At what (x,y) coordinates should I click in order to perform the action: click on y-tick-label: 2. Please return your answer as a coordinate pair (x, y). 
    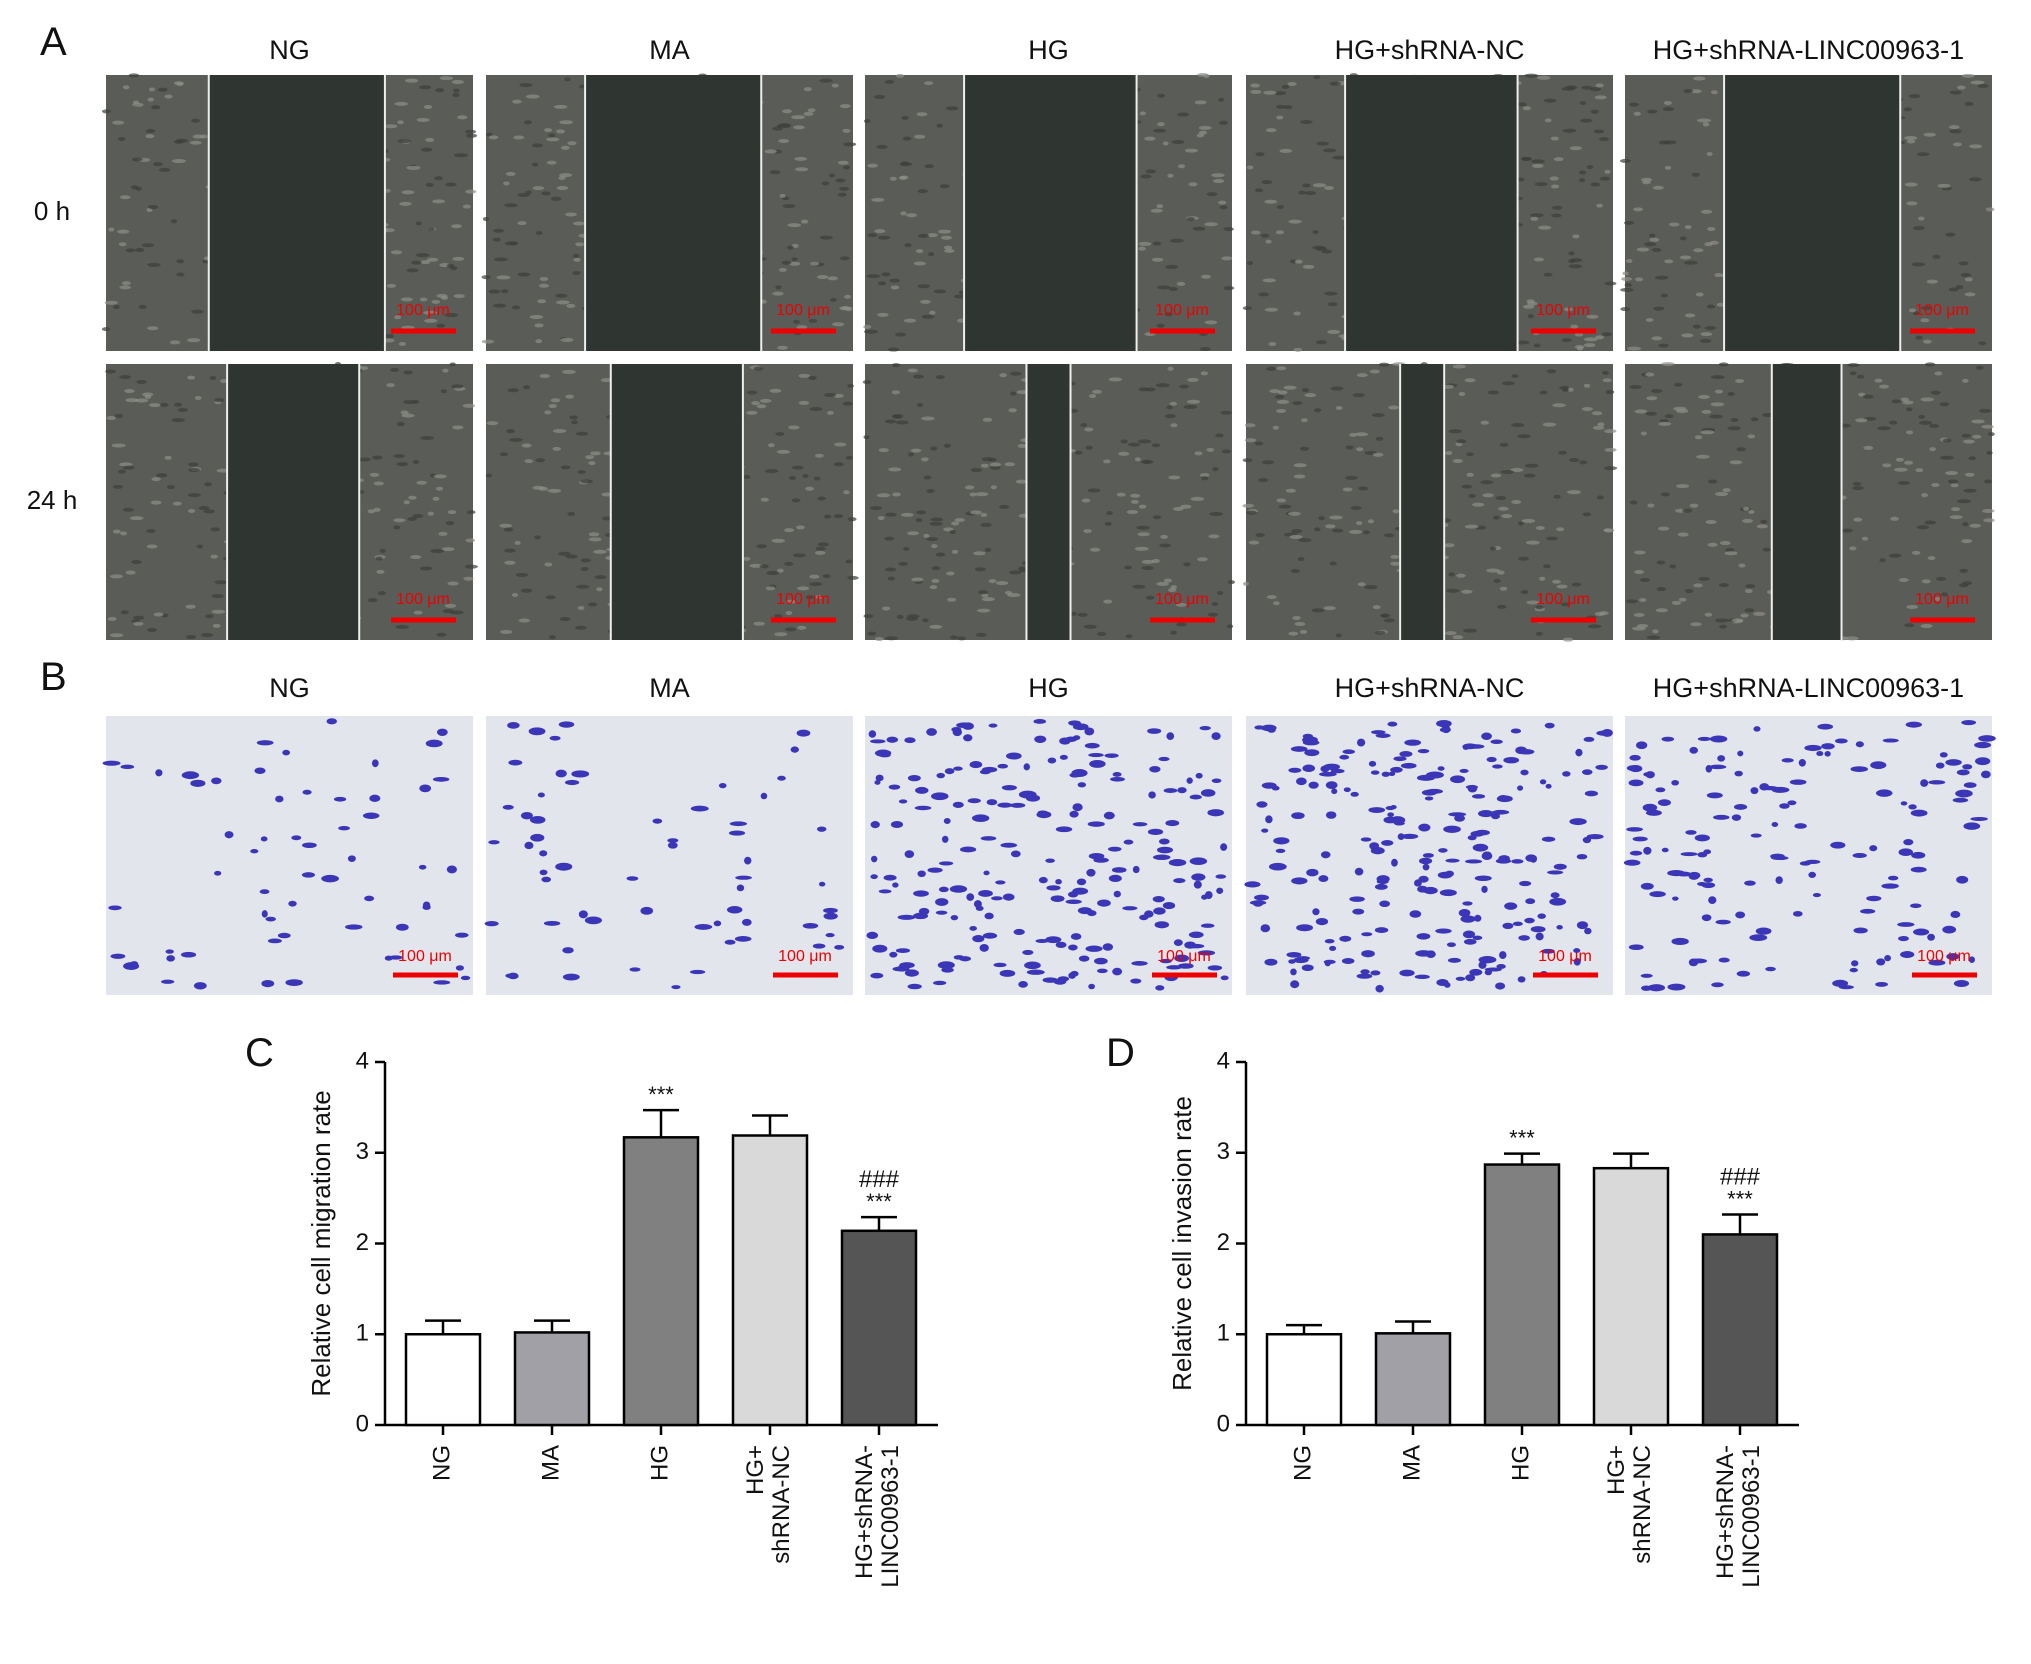
    Looking at the image, I should click on (1223, 1242).